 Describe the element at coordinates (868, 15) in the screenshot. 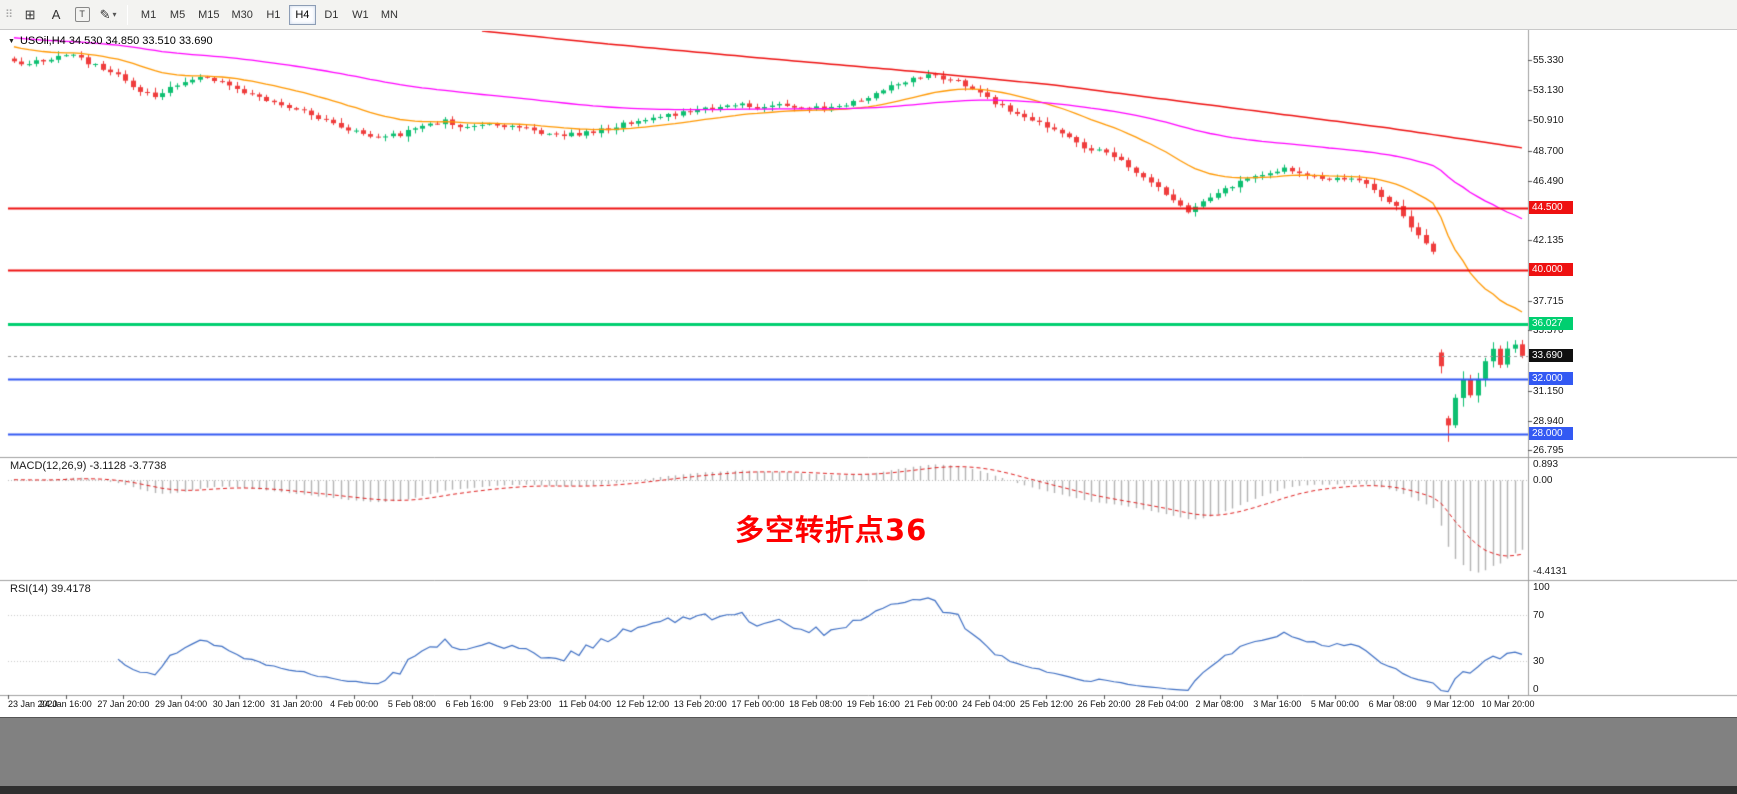

I see `toolbar: ⠿ ⊞ A T ✎ ▾ M1 M5 M15 M30 H1 H4 D1 W1 MN` at that location.